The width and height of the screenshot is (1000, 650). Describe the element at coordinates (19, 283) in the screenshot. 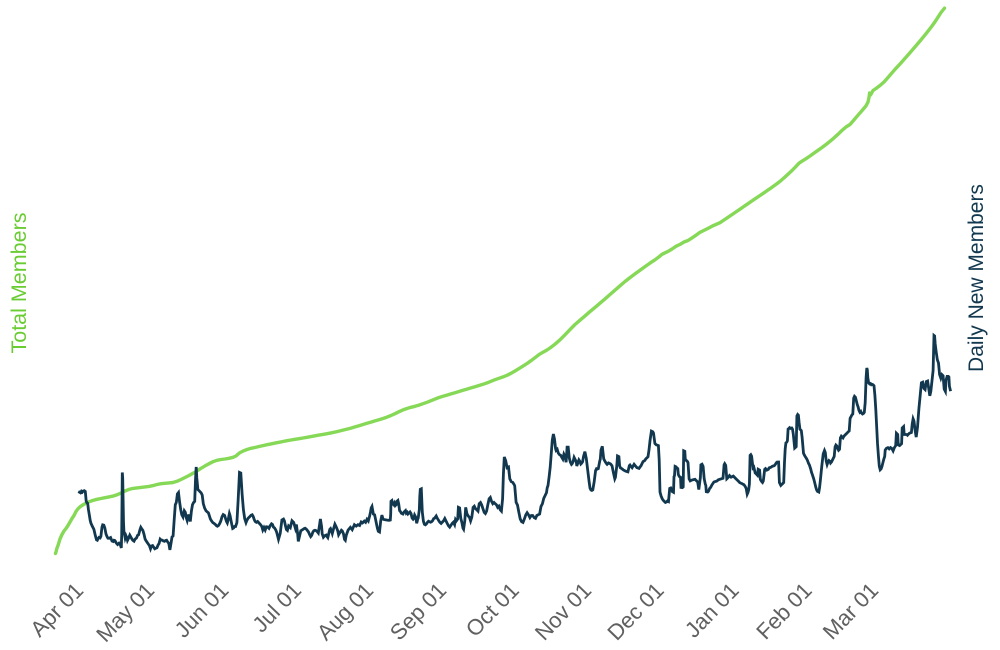

I see `svg-text: Total Members` at that location.